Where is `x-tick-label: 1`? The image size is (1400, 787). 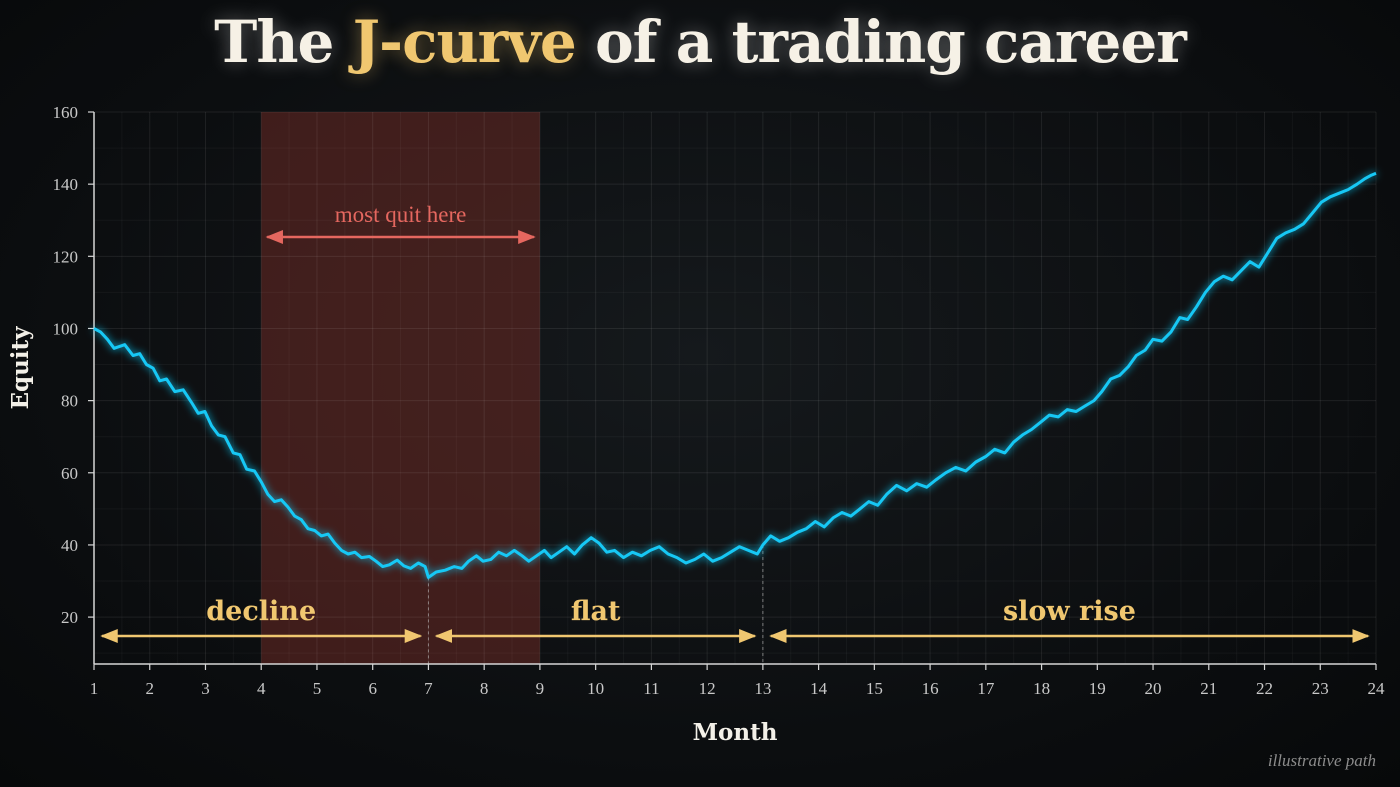
x-tick-label: 1 is located at coordinates (94, 688).